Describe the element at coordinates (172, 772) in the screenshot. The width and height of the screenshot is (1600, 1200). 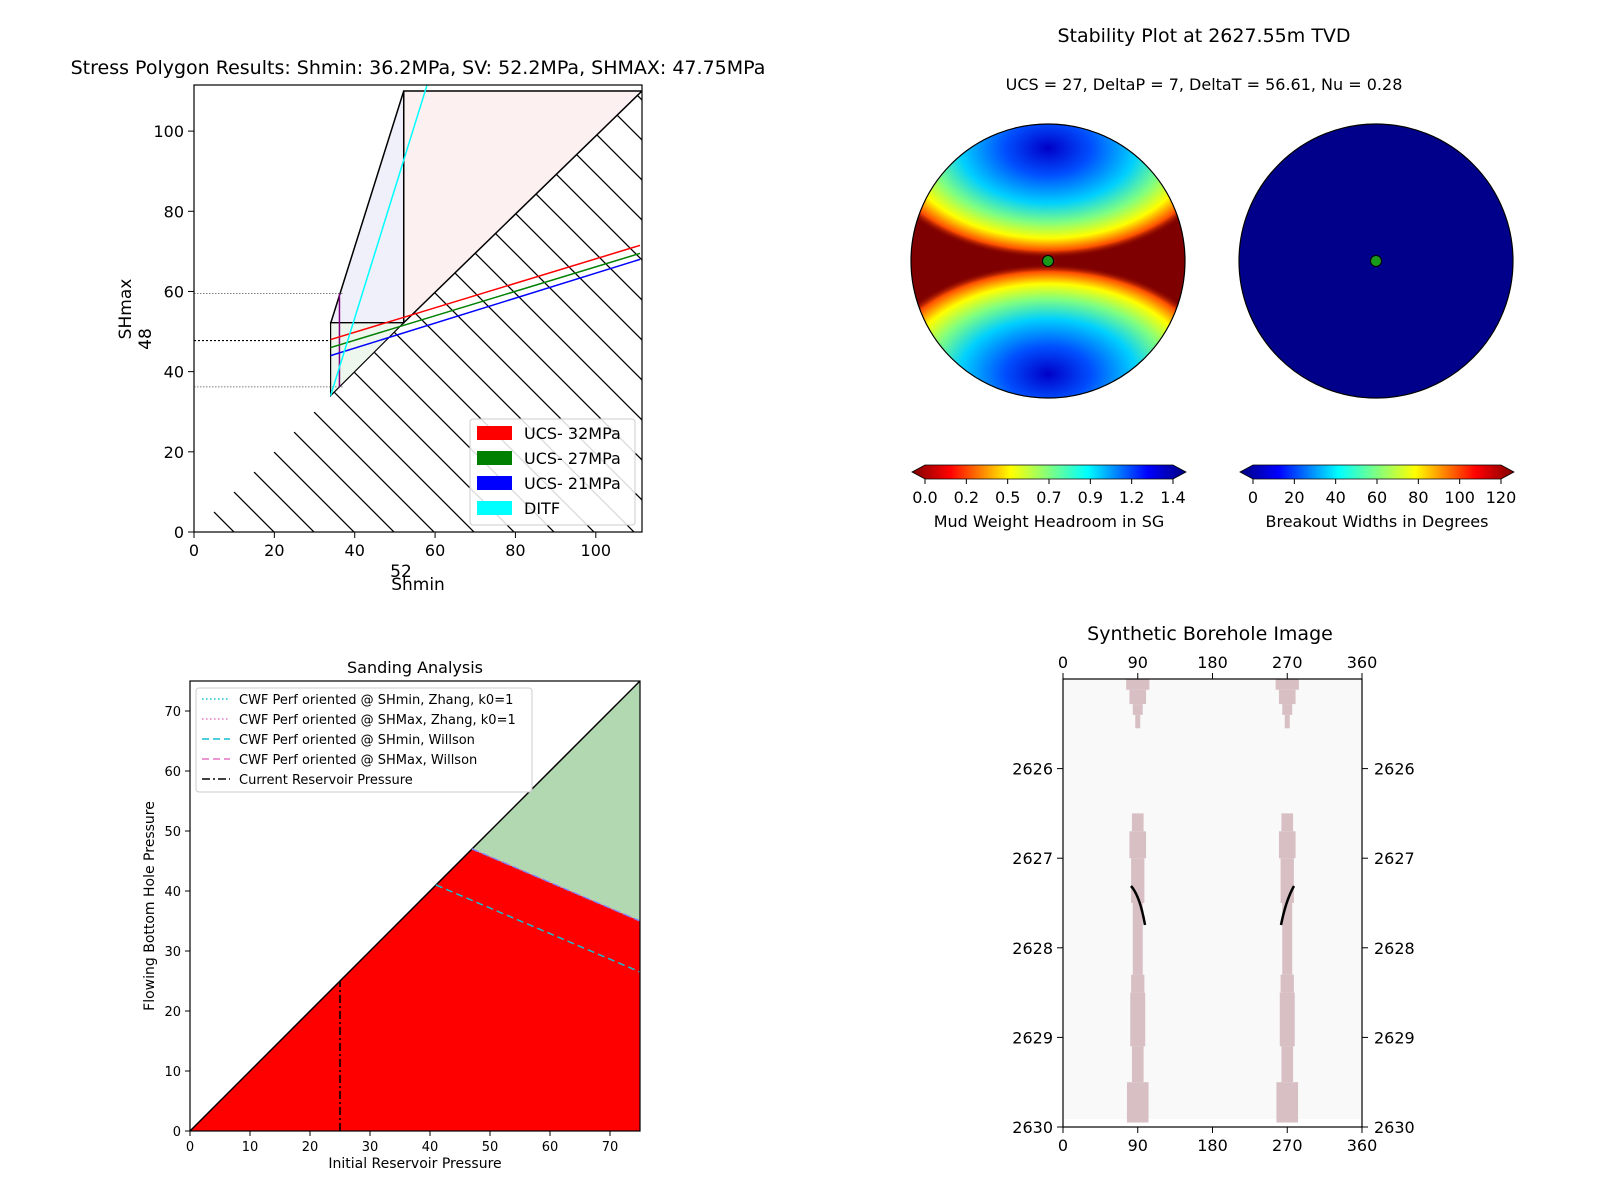
I see `y-tick-label: 60` at that location.